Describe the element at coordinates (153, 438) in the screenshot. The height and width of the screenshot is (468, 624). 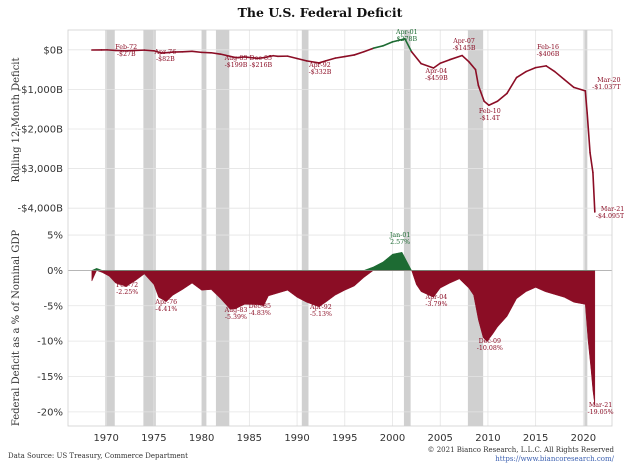
I see `x-tick-label: 1975` at that location.